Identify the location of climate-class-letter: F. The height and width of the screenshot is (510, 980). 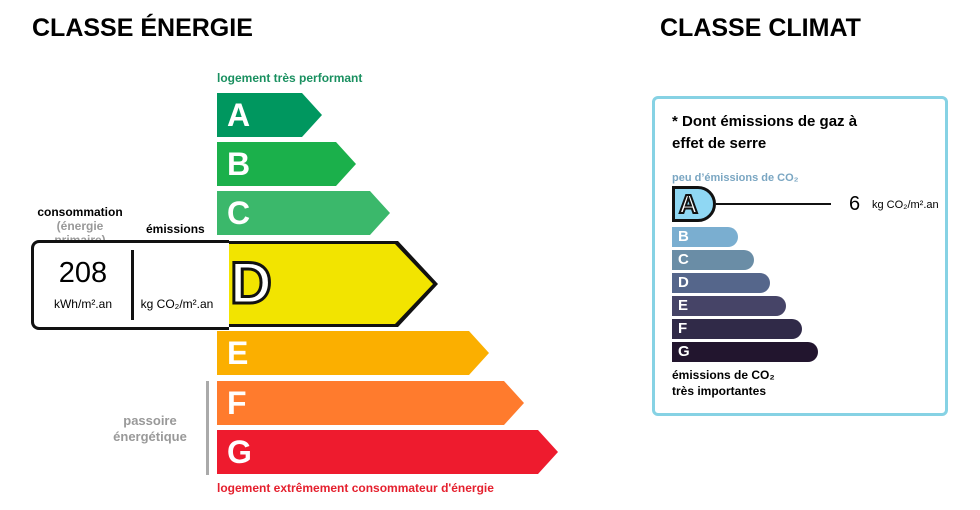
(683, 328).